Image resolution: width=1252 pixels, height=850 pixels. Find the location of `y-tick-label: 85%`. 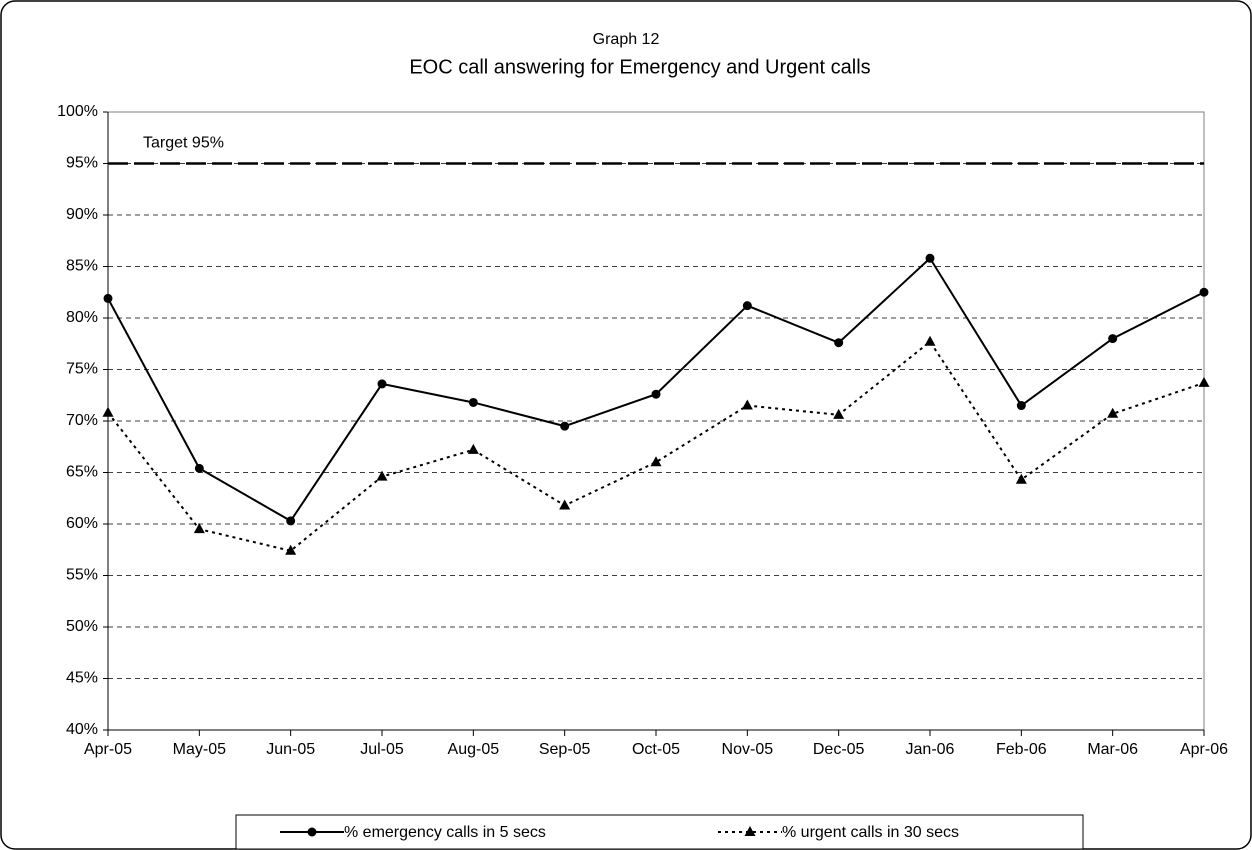

y-tick-label: 85% is located at coordinates (82, 266).